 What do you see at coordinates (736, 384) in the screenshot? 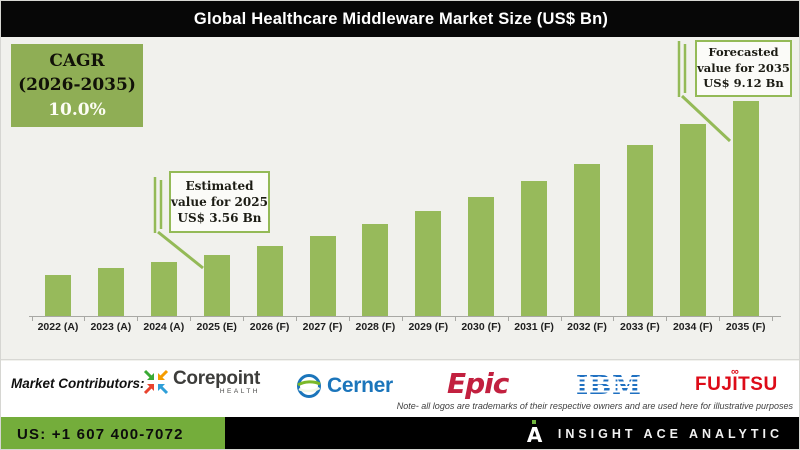
I see `fujitsu-text: FUJITSU` at bounding box center [736, 384].